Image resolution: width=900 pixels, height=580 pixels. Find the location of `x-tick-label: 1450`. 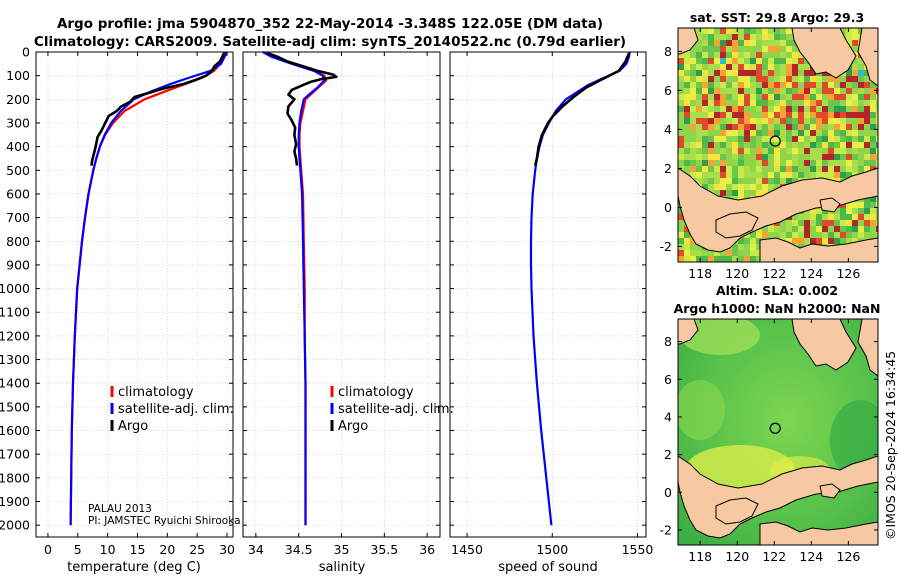

x-tick-label: 1450 is located at coordinates (467, 549).